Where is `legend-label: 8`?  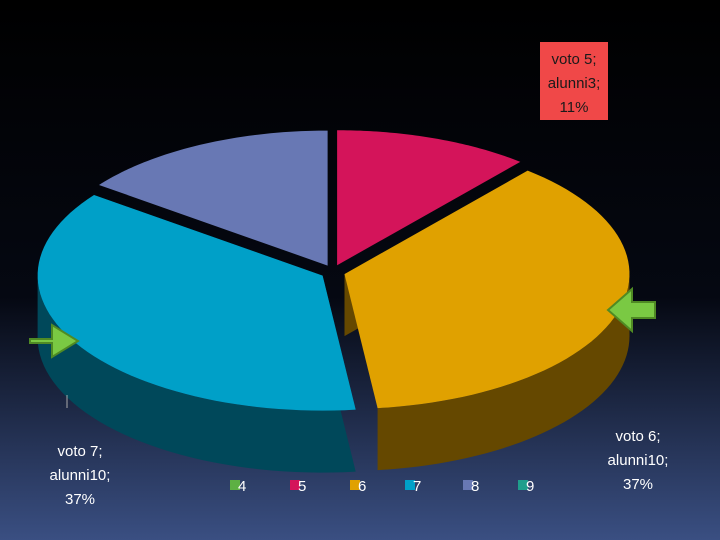
legend-label: 8 is located at coordinates (475, 486).